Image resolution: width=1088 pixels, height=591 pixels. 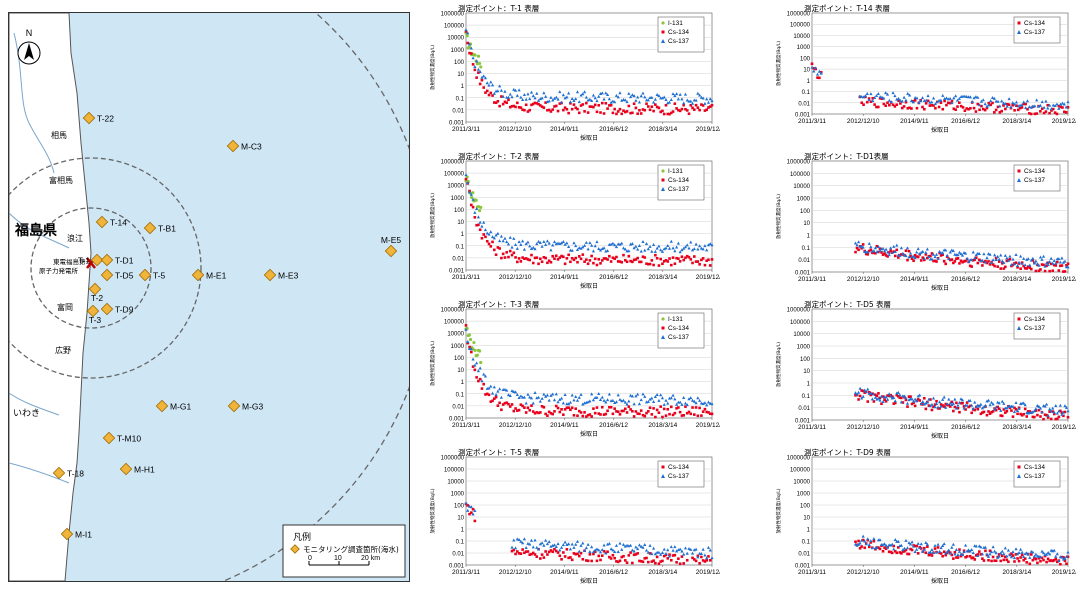 I want to click on monitoring-point-t-d1: T-D1, so click(x=117, y=260).